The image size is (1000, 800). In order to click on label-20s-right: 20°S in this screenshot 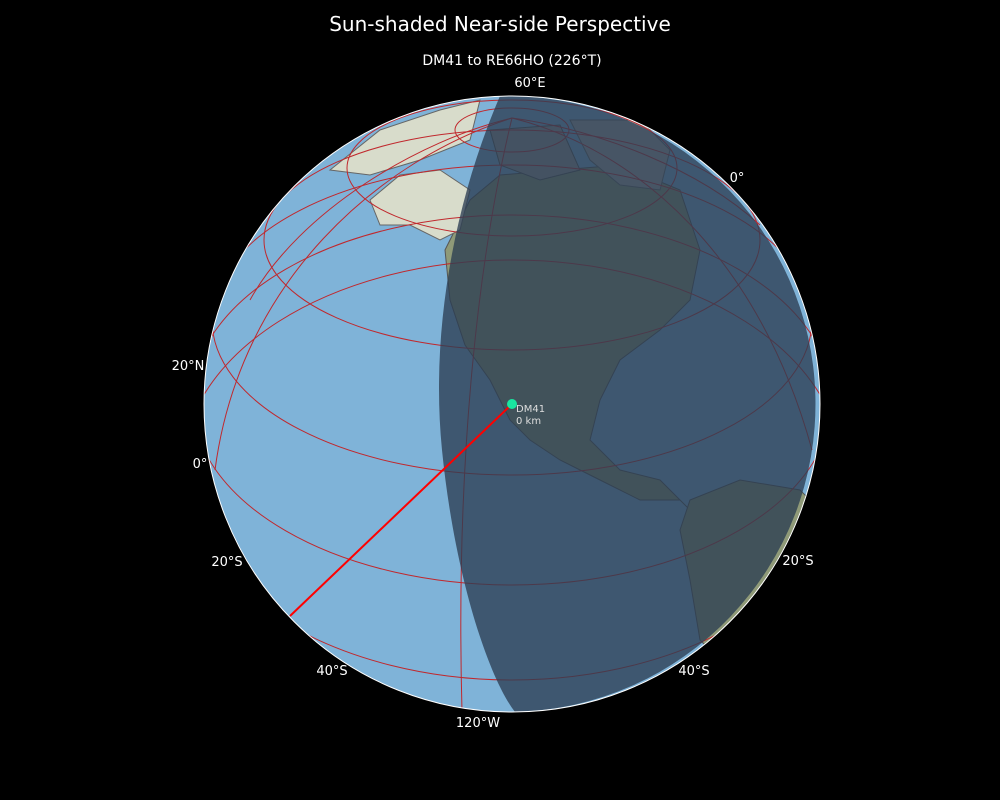, I will do `click(797, 561)`.